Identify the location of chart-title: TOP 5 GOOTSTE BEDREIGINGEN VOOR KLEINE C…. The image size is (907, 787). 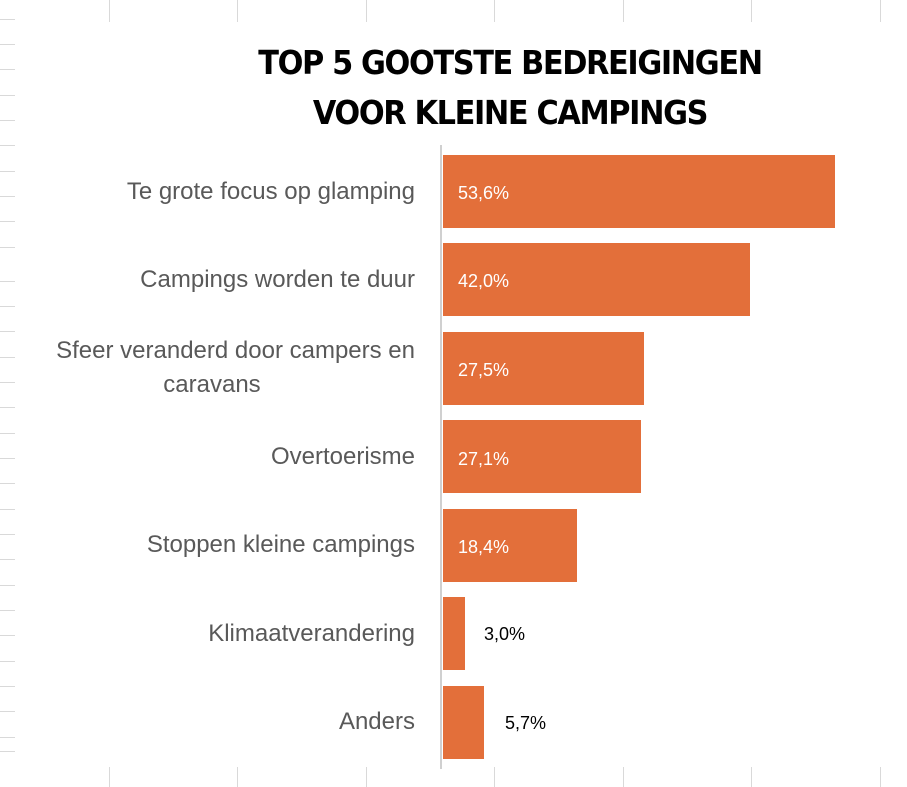
(510, 88).